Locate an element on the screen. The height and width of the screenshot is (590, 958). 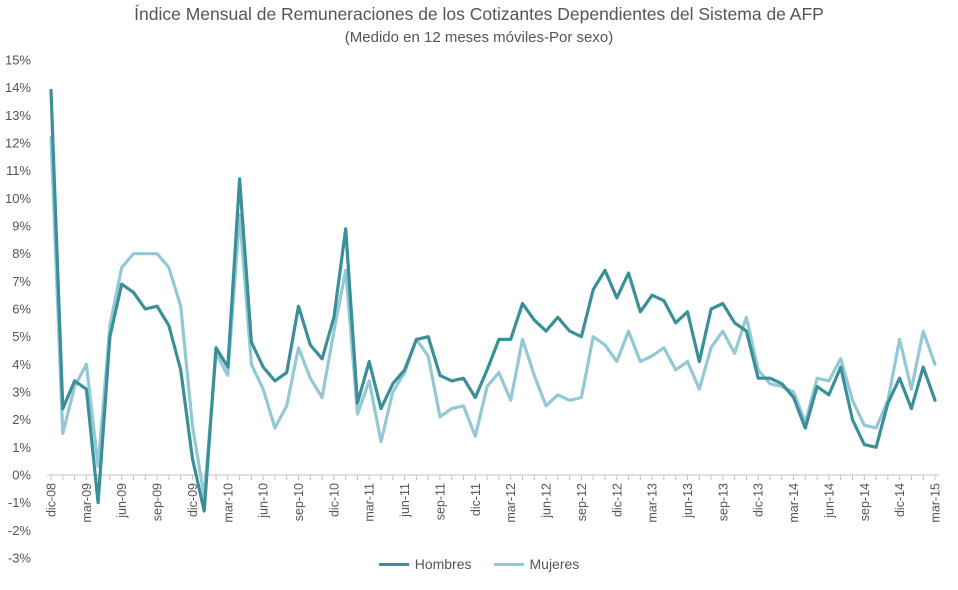
y-tick-label: 8% is located at coordinates (21, 253).